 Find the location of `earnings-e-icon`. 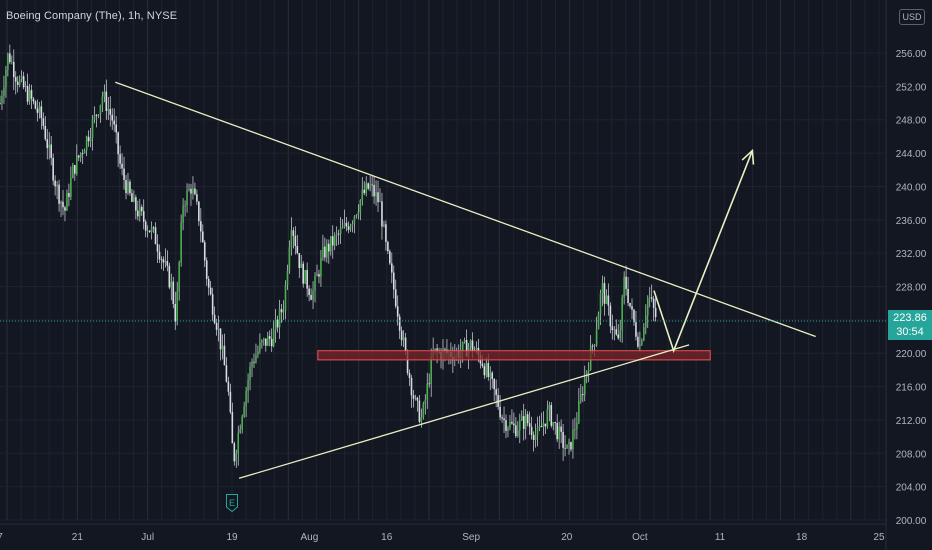

earnings-e-icon is located at coordinates (232, 503).